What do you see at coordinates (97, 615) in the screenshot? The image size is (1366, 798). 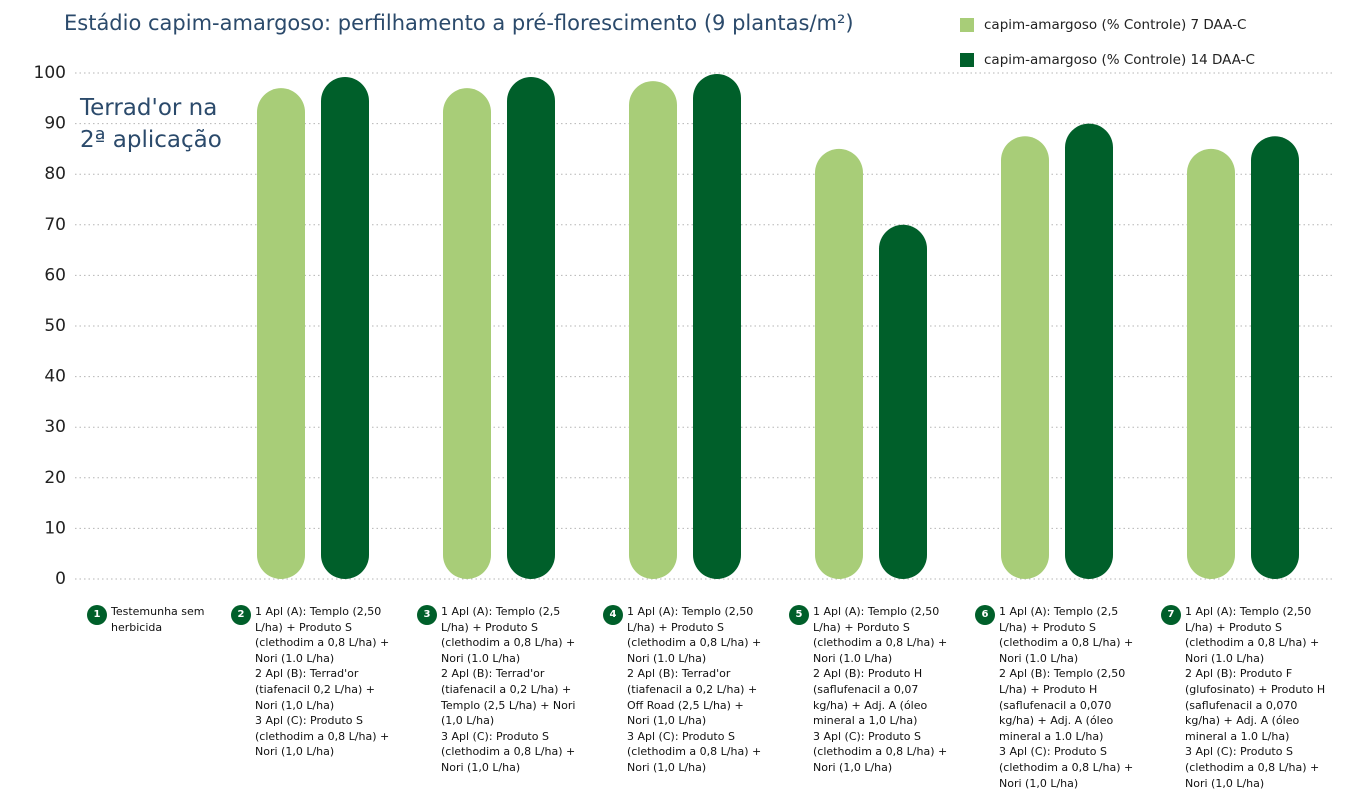 I see `category-number: 1` at bounding box center [97, 615].